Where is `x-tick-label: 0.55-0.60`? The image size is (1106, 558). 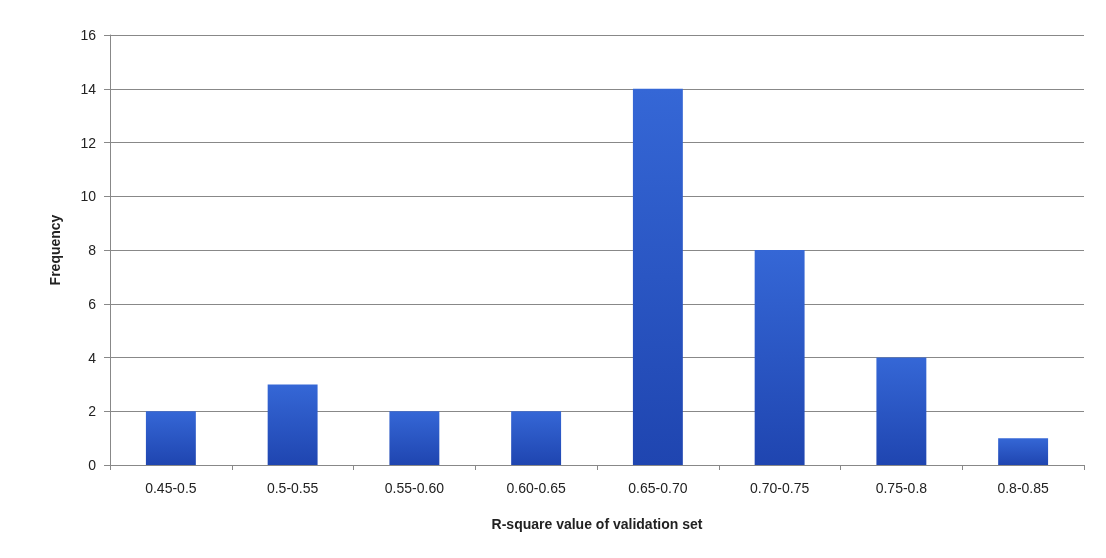
x-tick-label: 0.55-0.60 is located at coordinates (414, 488).